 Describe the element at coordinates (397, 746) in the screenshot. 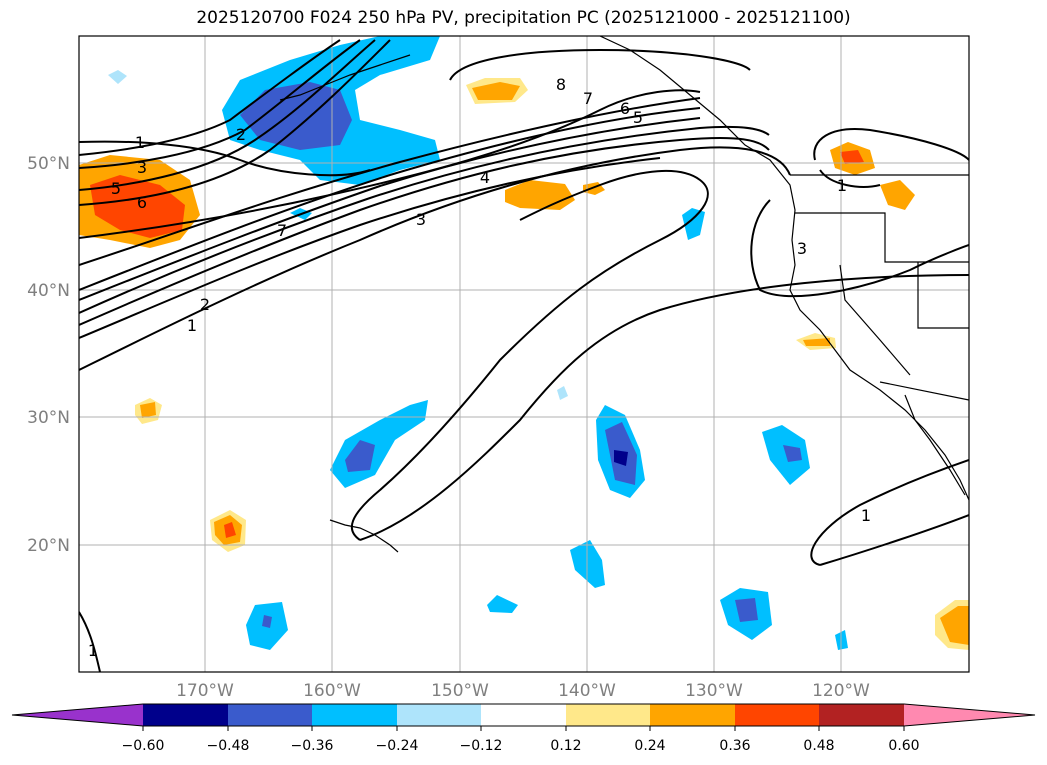

I see `colorbar-tick-label: −0.24` at that location.